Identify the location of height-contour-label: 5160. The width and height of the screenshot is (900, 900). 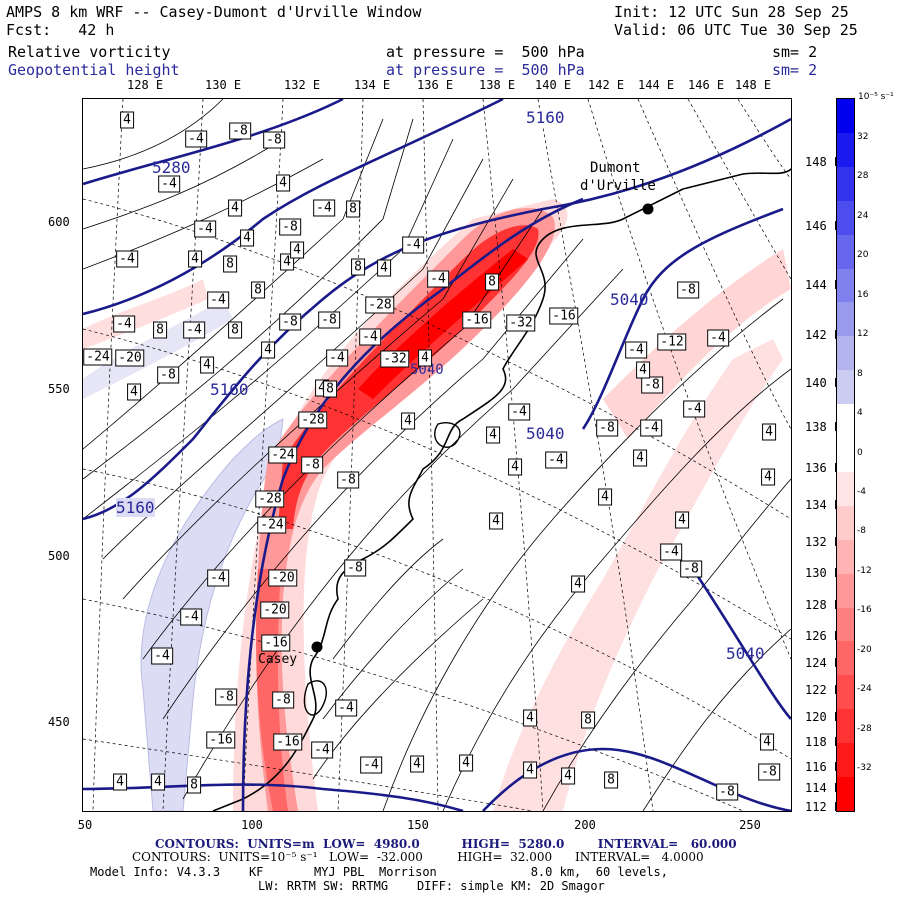
(135, 507).